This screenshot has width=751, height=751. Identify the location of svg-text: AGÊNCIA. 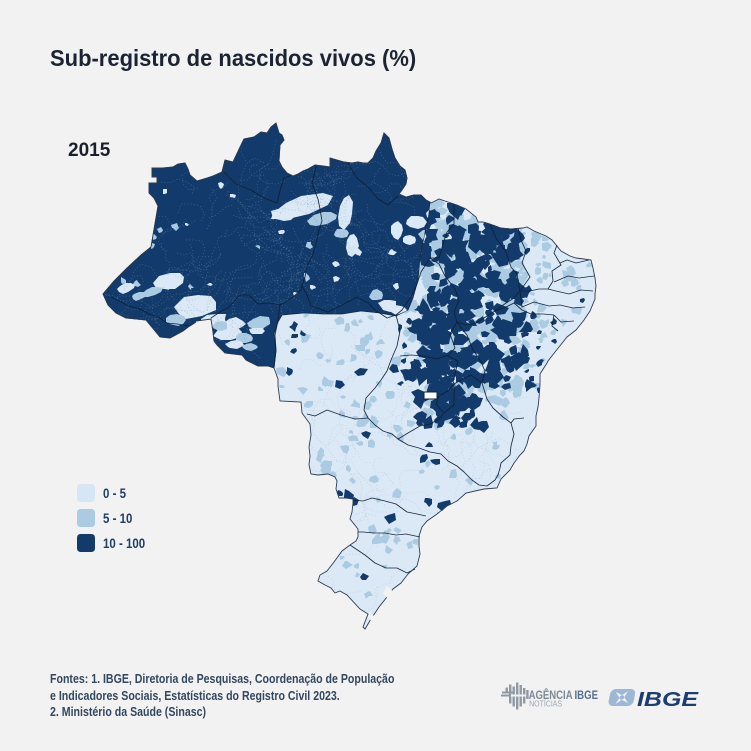
(551, 695).